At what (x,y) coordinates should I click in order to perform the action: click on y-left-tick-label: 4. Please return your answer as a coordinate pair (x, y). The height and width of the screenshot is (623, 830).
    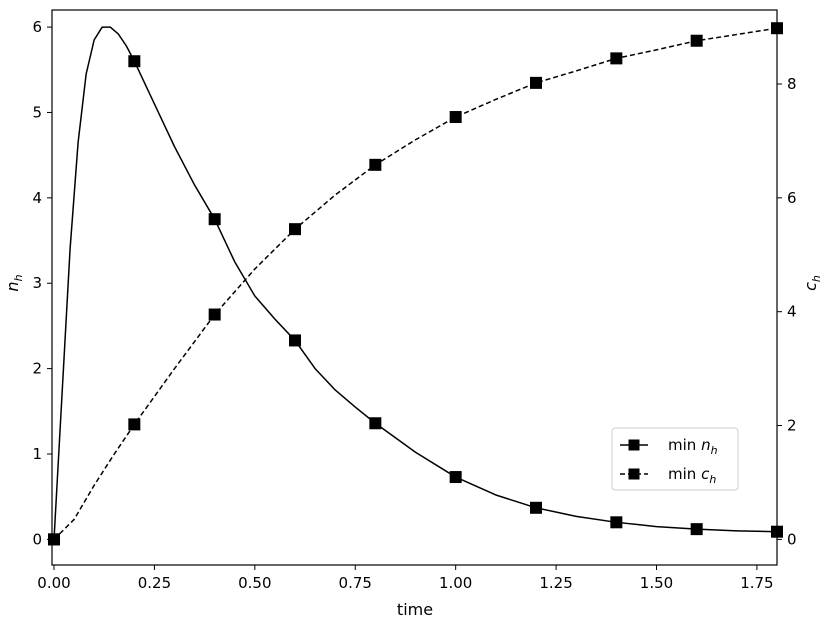
    Looking at the image, I should click on (37, 198).